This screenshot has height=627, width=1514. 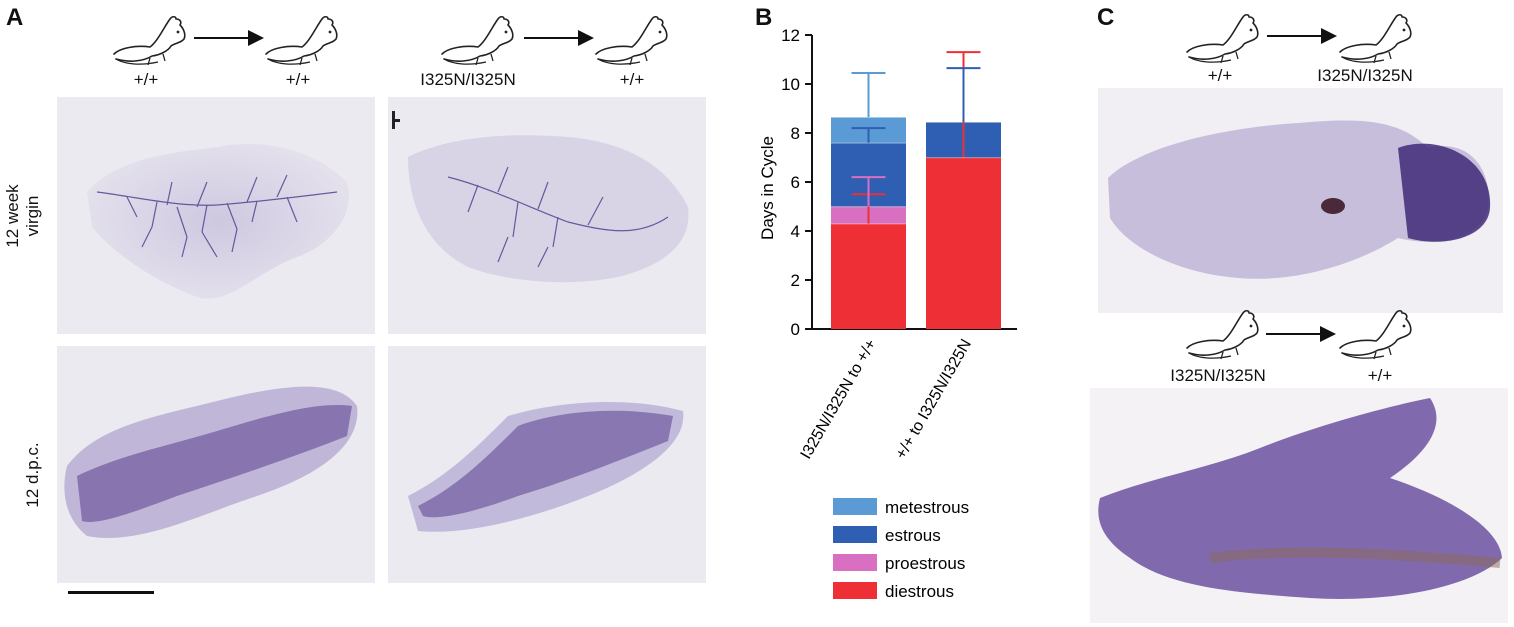 I want to click on row-label-pregnant: 12 d.p.c., so click(x=32, y=475).